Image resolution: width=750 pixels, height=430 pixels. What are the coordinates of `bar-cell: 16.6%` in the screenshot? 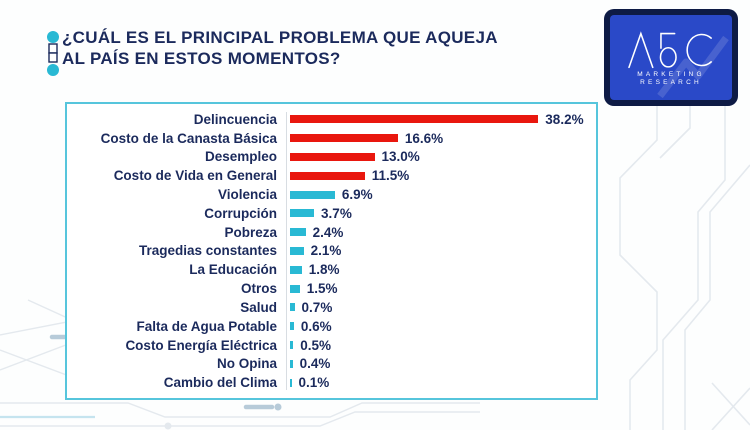 It's located at (437, 138).